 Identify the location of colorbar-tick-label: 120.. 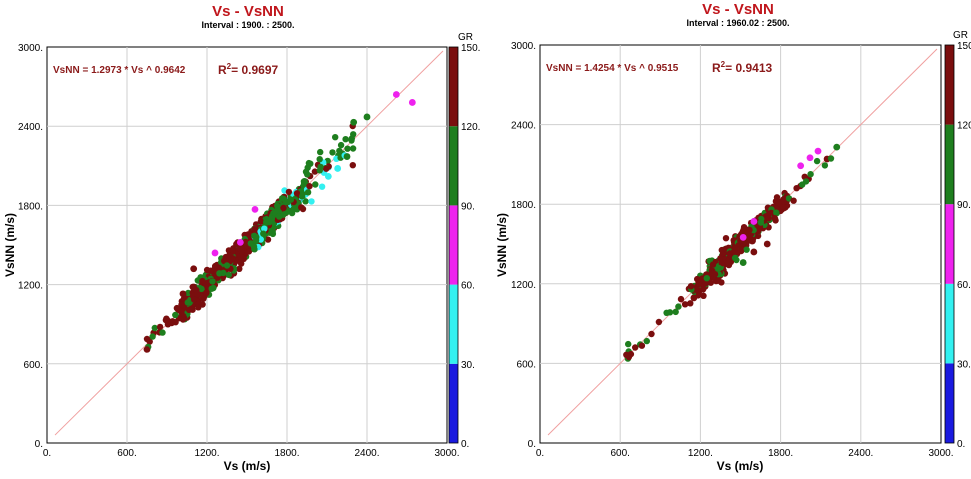
(470, 127).